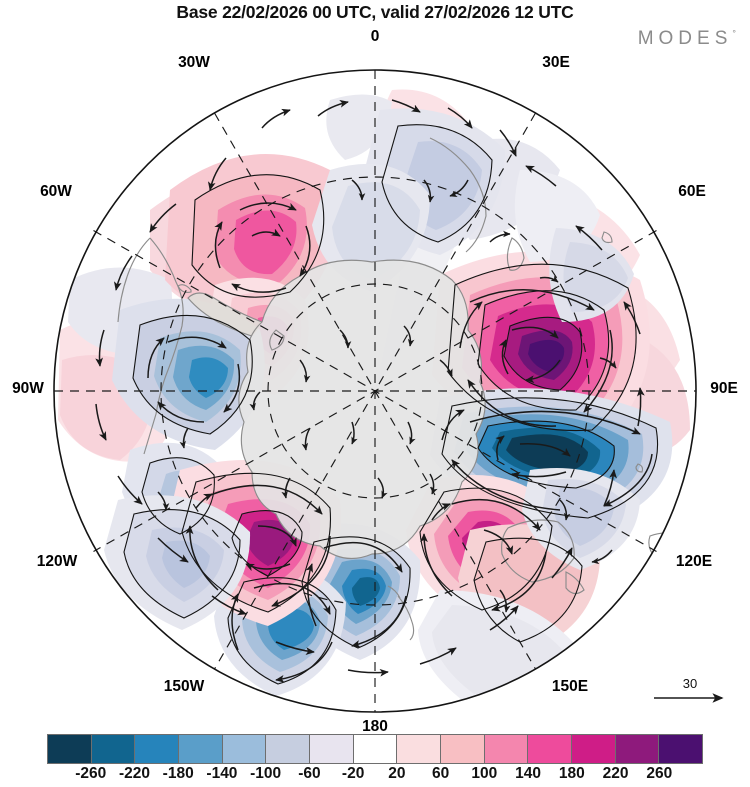 This screenshot has width=750, height=787. Describe the element at coordinates (309, 773) in the screenshot. I see `colorbar-tick-label: -60` at that location.